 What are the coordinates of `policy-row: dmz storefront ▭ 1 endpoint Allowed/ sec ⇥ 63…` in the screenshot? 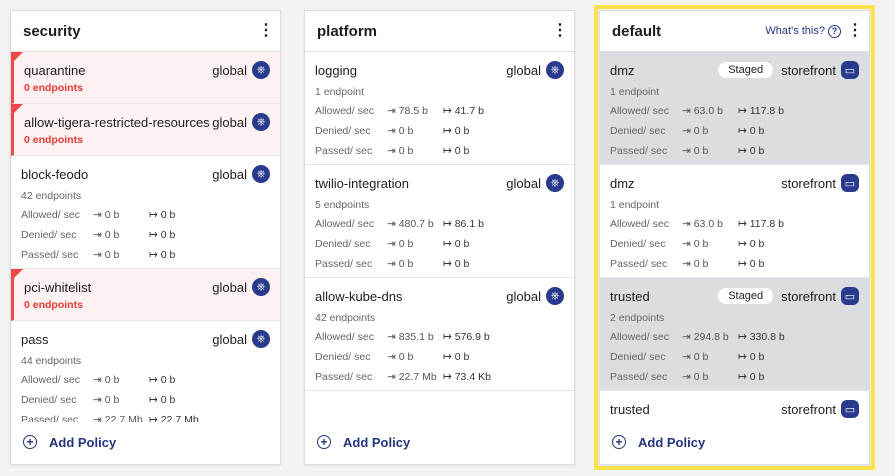 It's located at (734, 221).